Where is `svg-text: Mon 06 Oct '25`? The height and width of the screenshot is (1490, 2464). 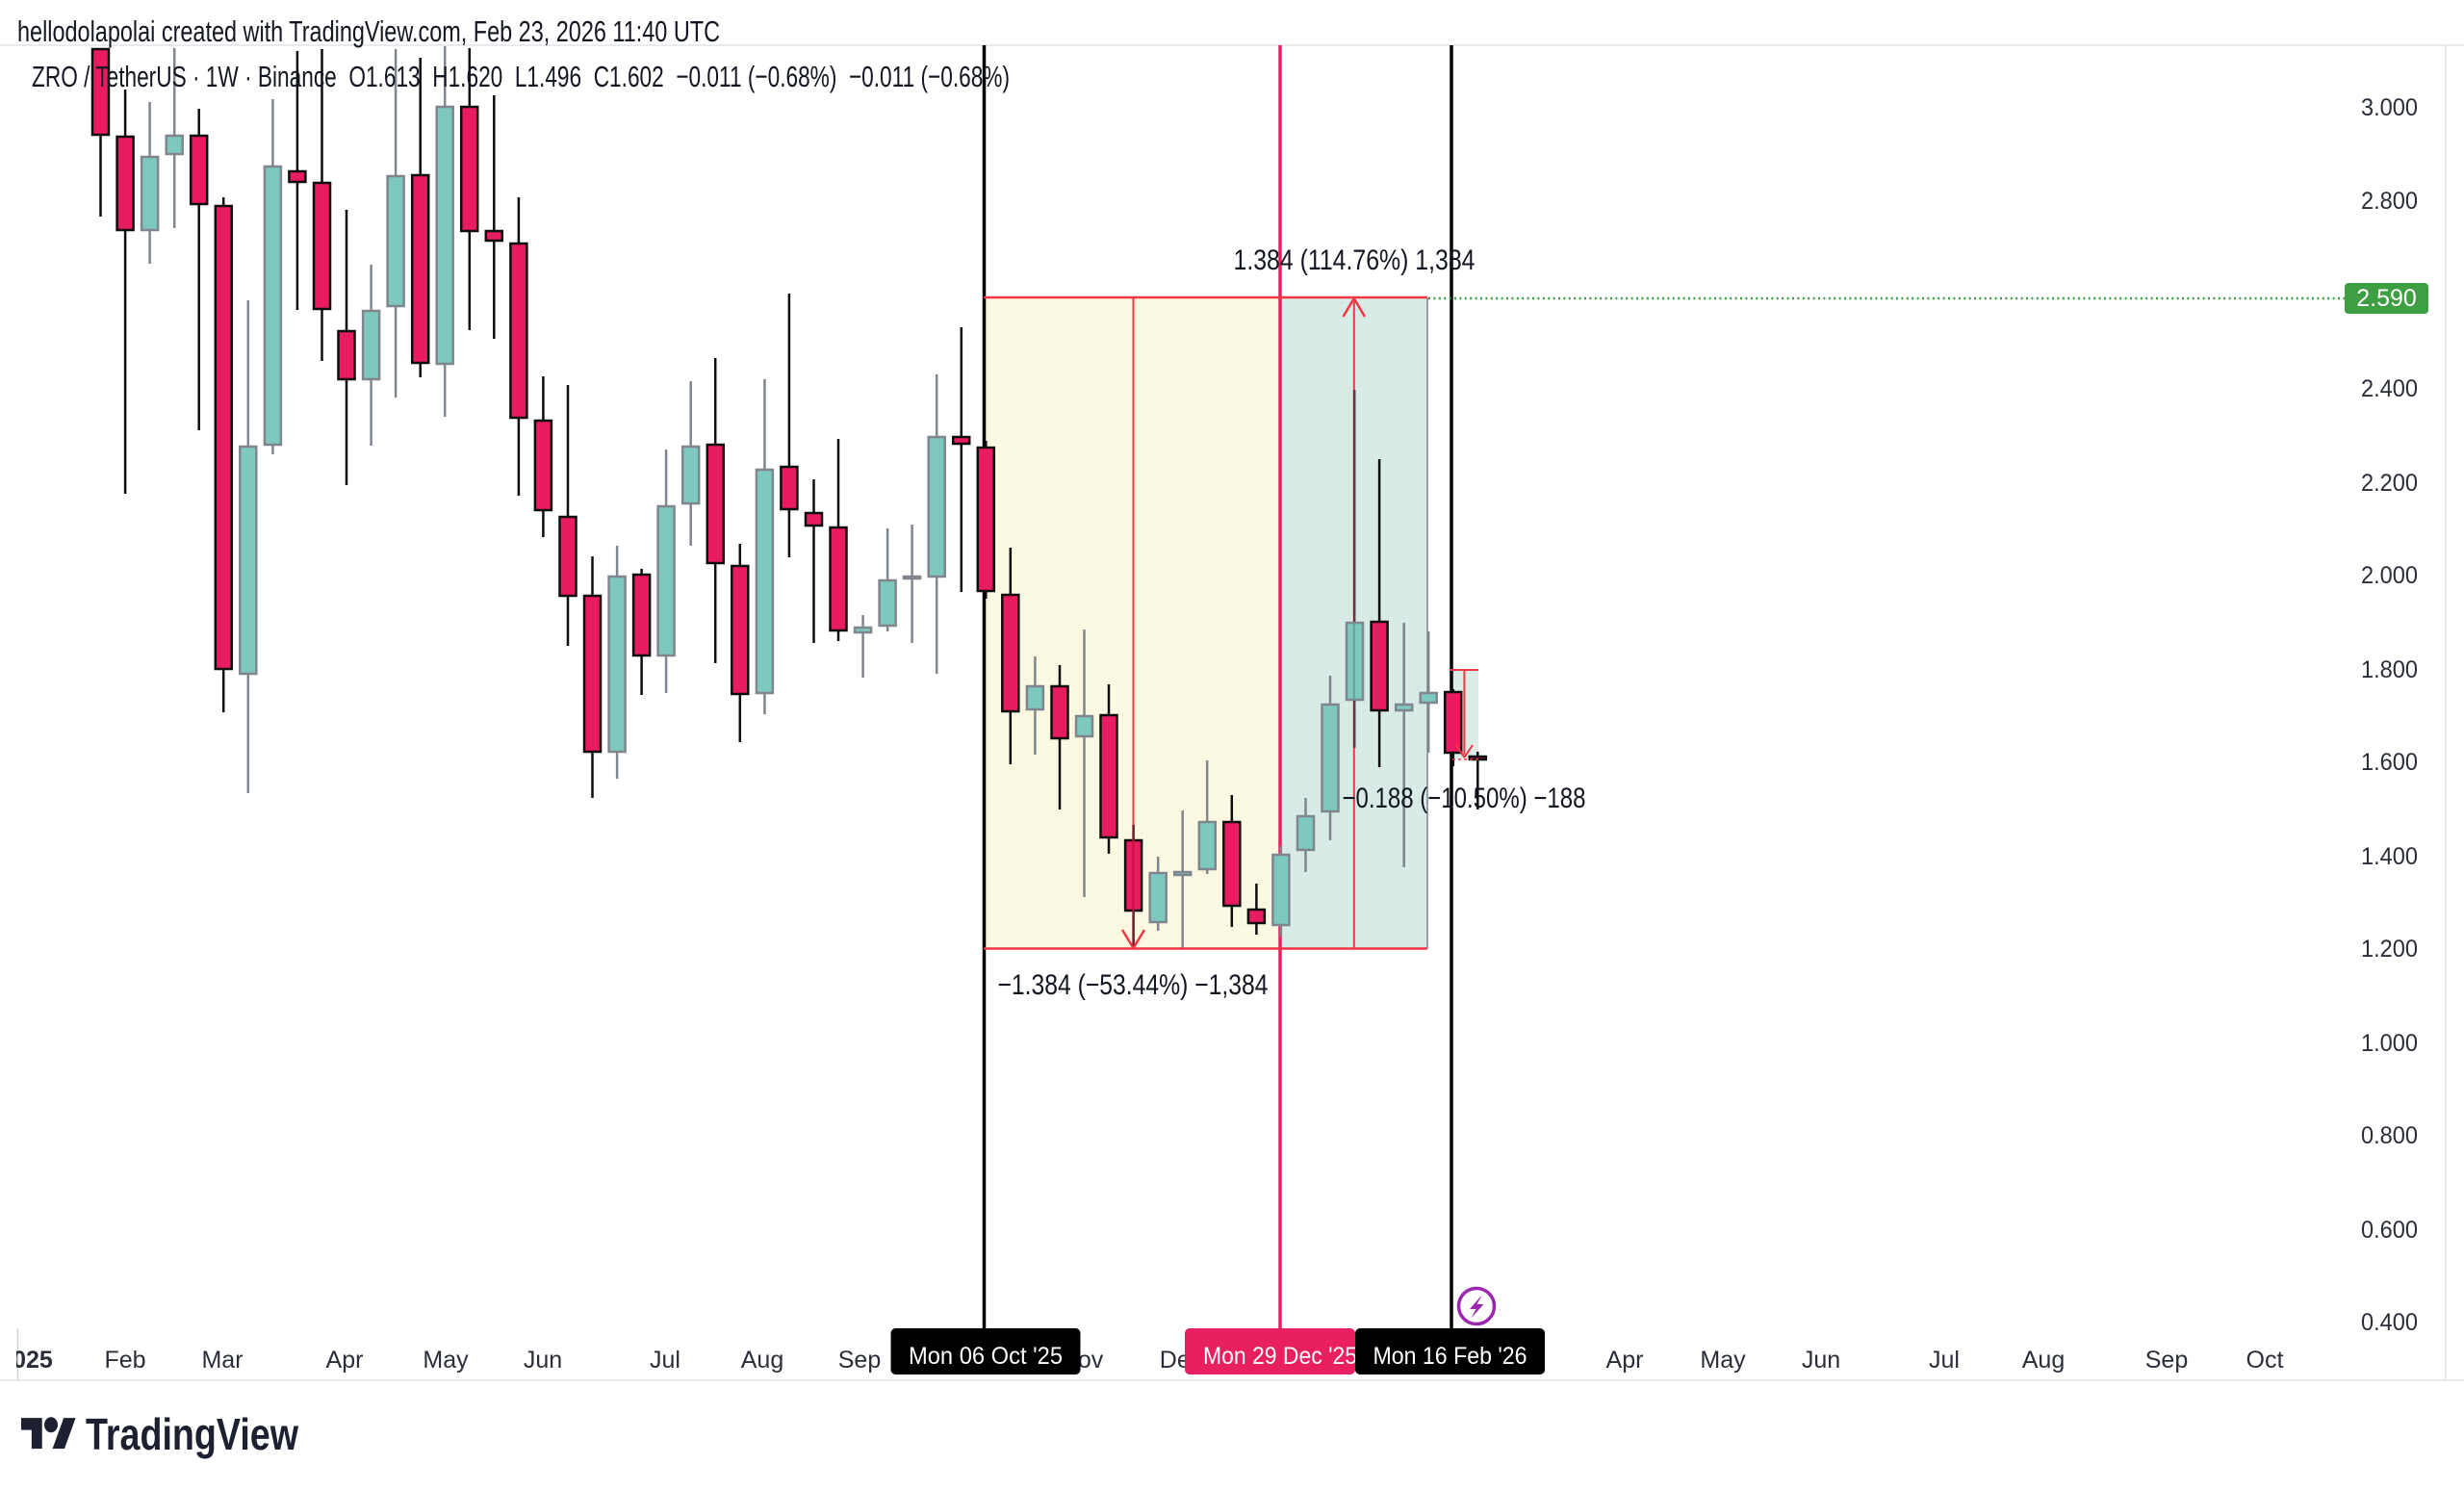 svg-text: Mon 06 Oct '25 is located at coordinates (986, 1356).